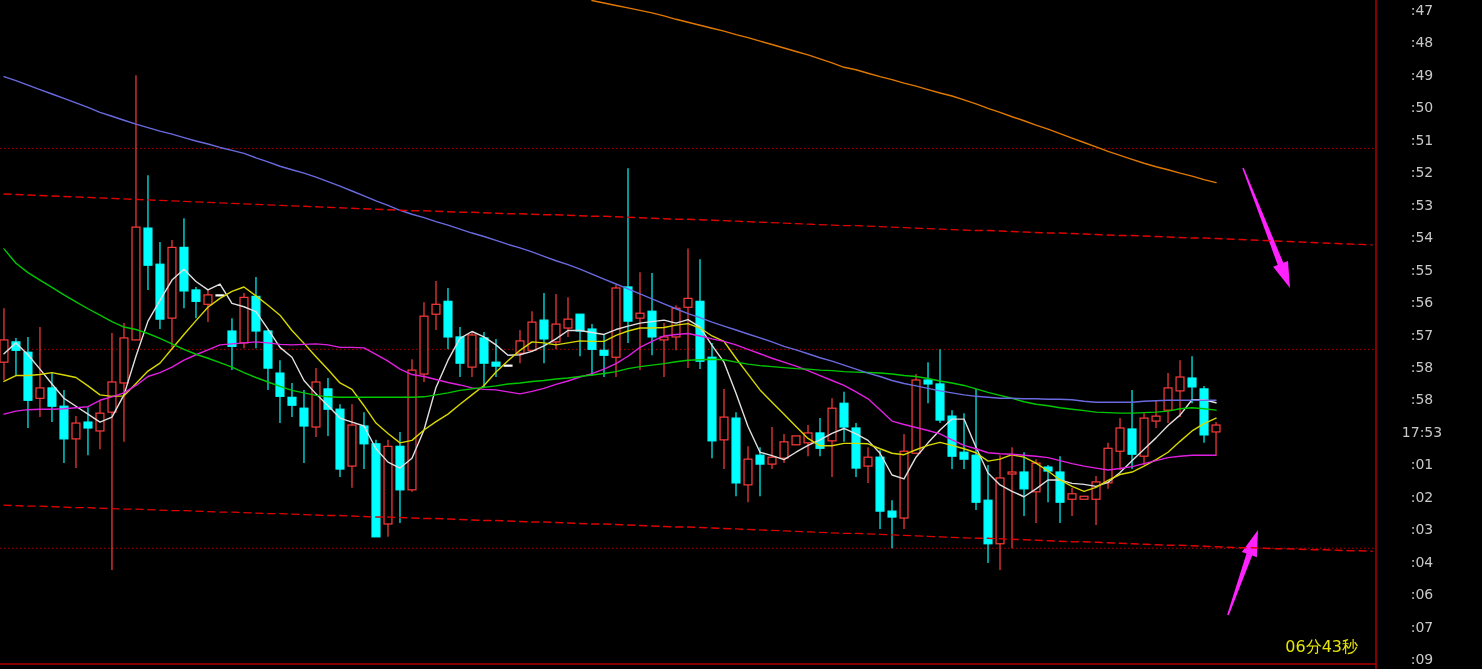  I want to click on text: :06, so click(1422, 594).